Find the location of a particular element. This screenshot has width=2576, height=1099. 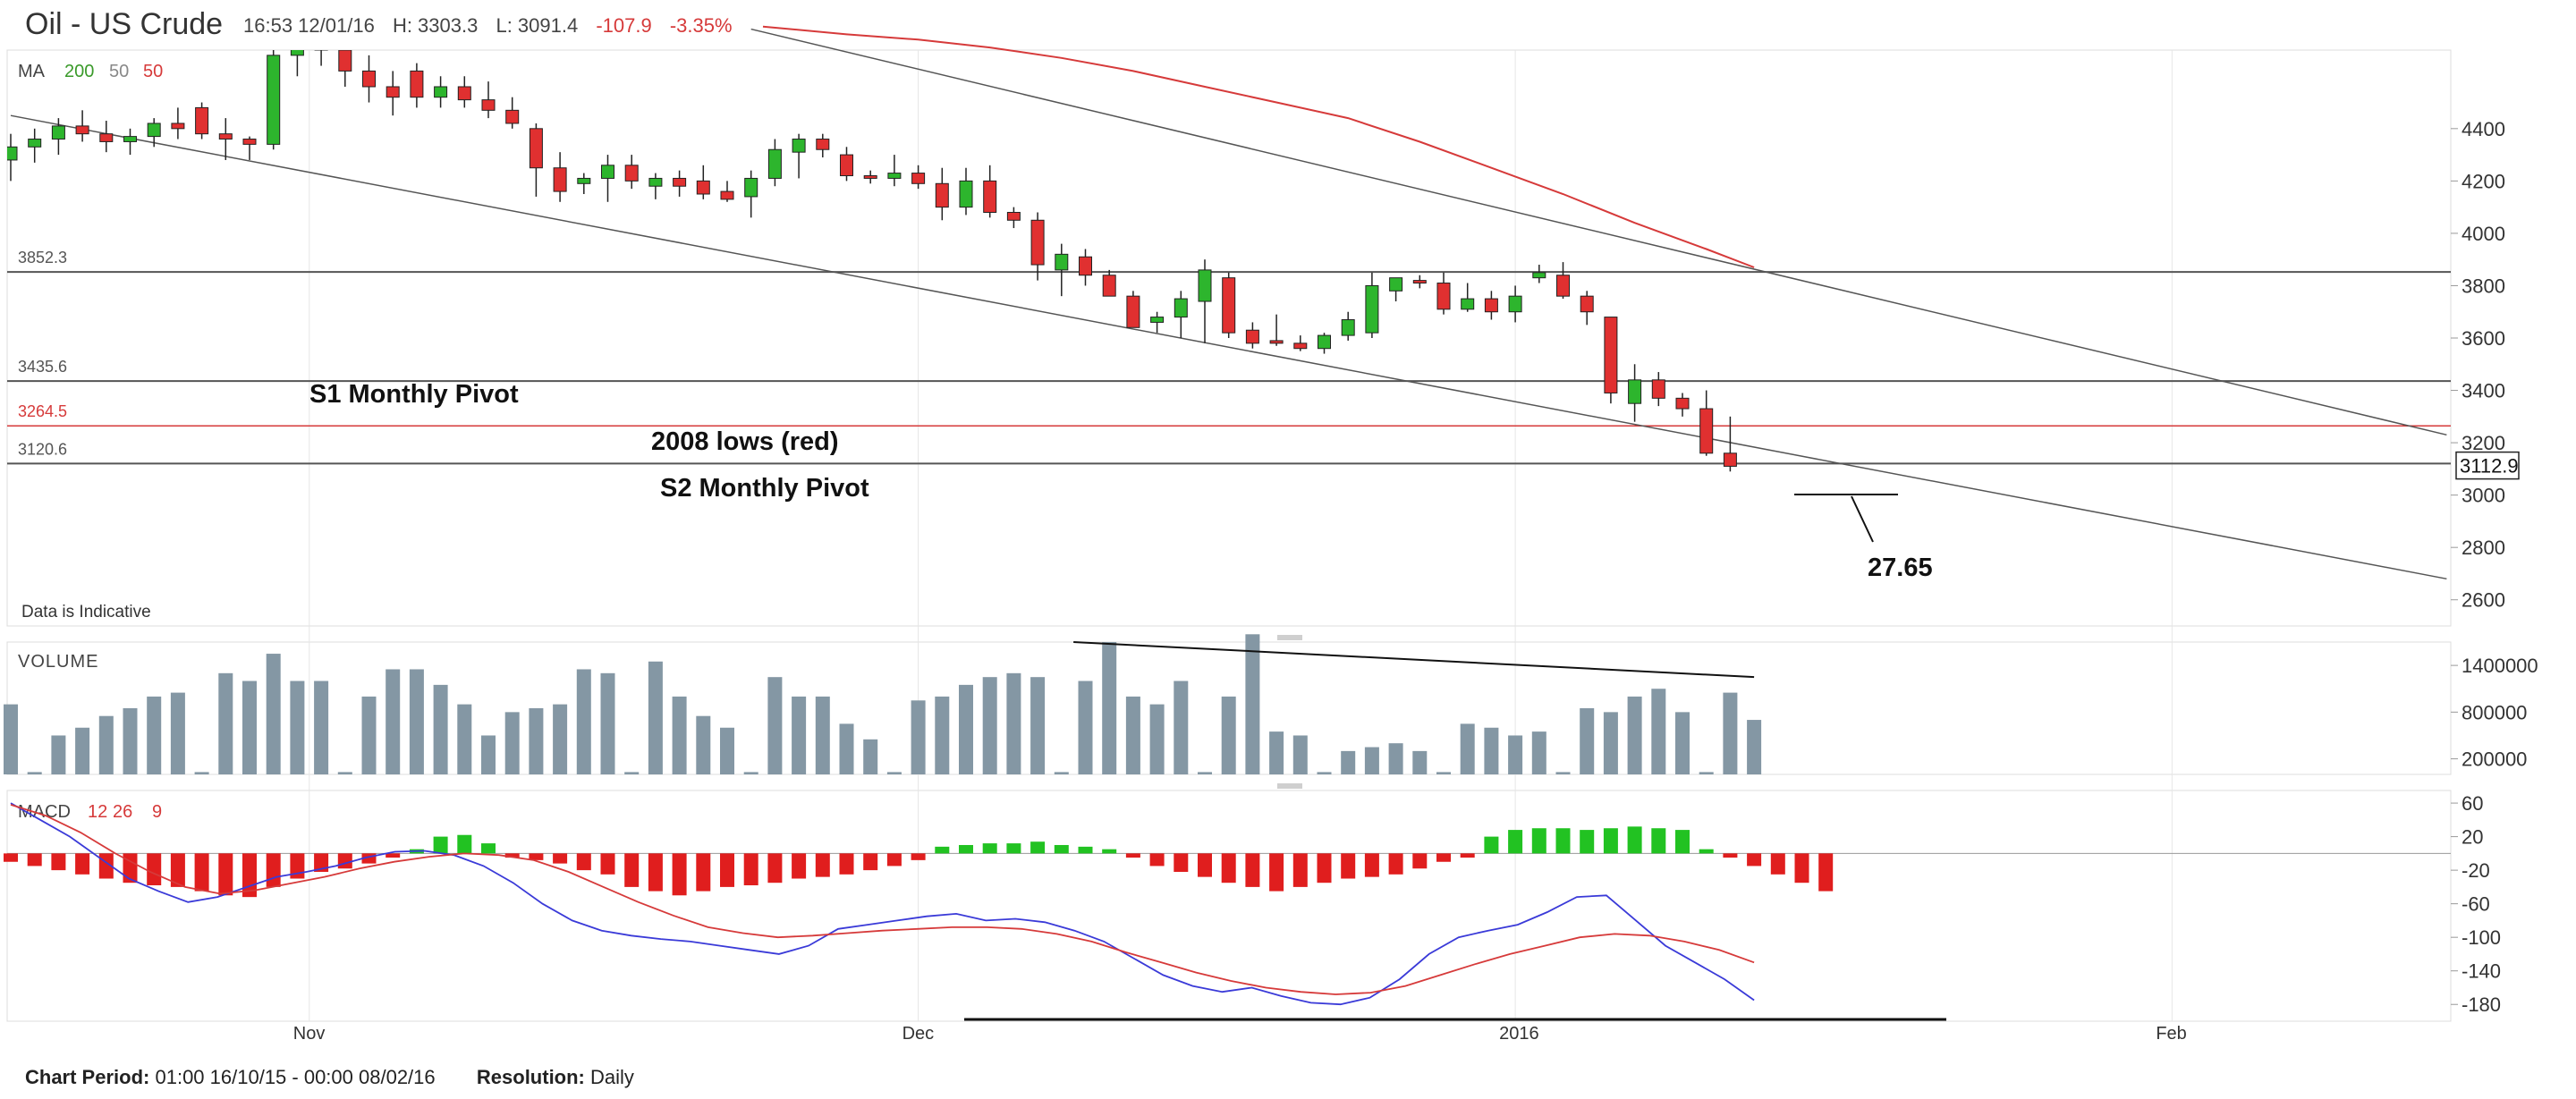

volume-tick-label: 1400000 is located at coordinates (2500, 666).